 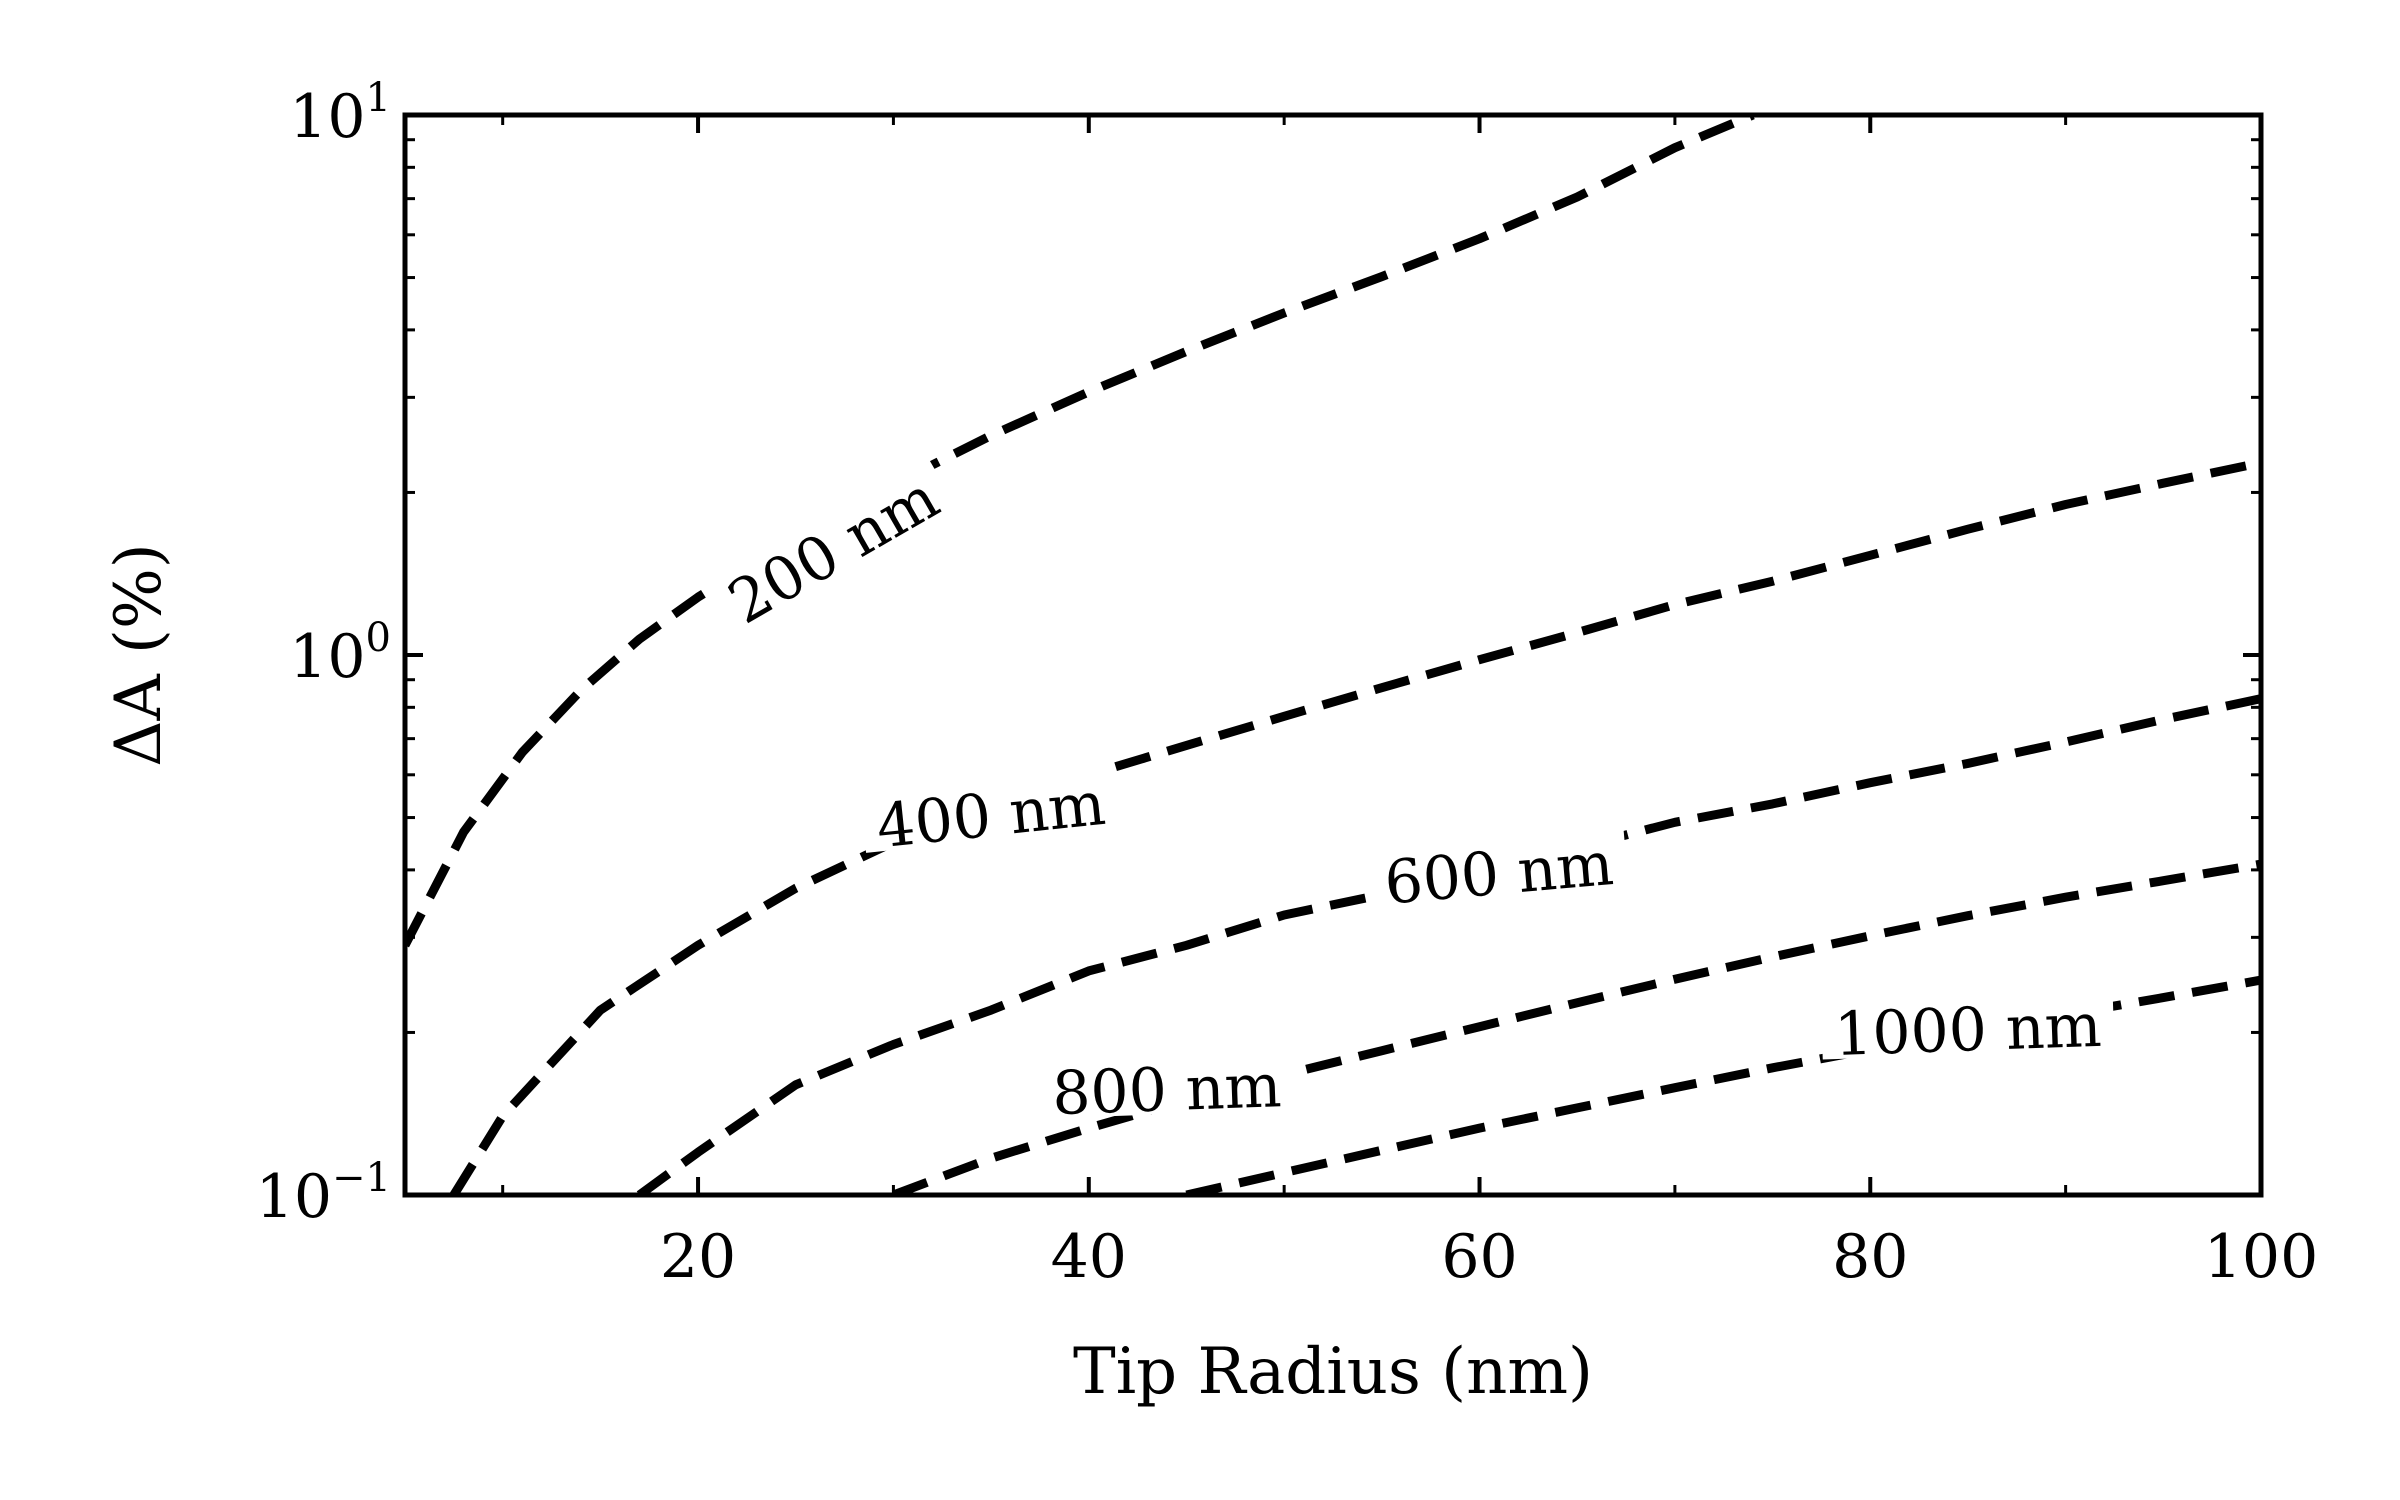 I want to click on curve-label-group: 600 nm, so click(x=1498, y=870).